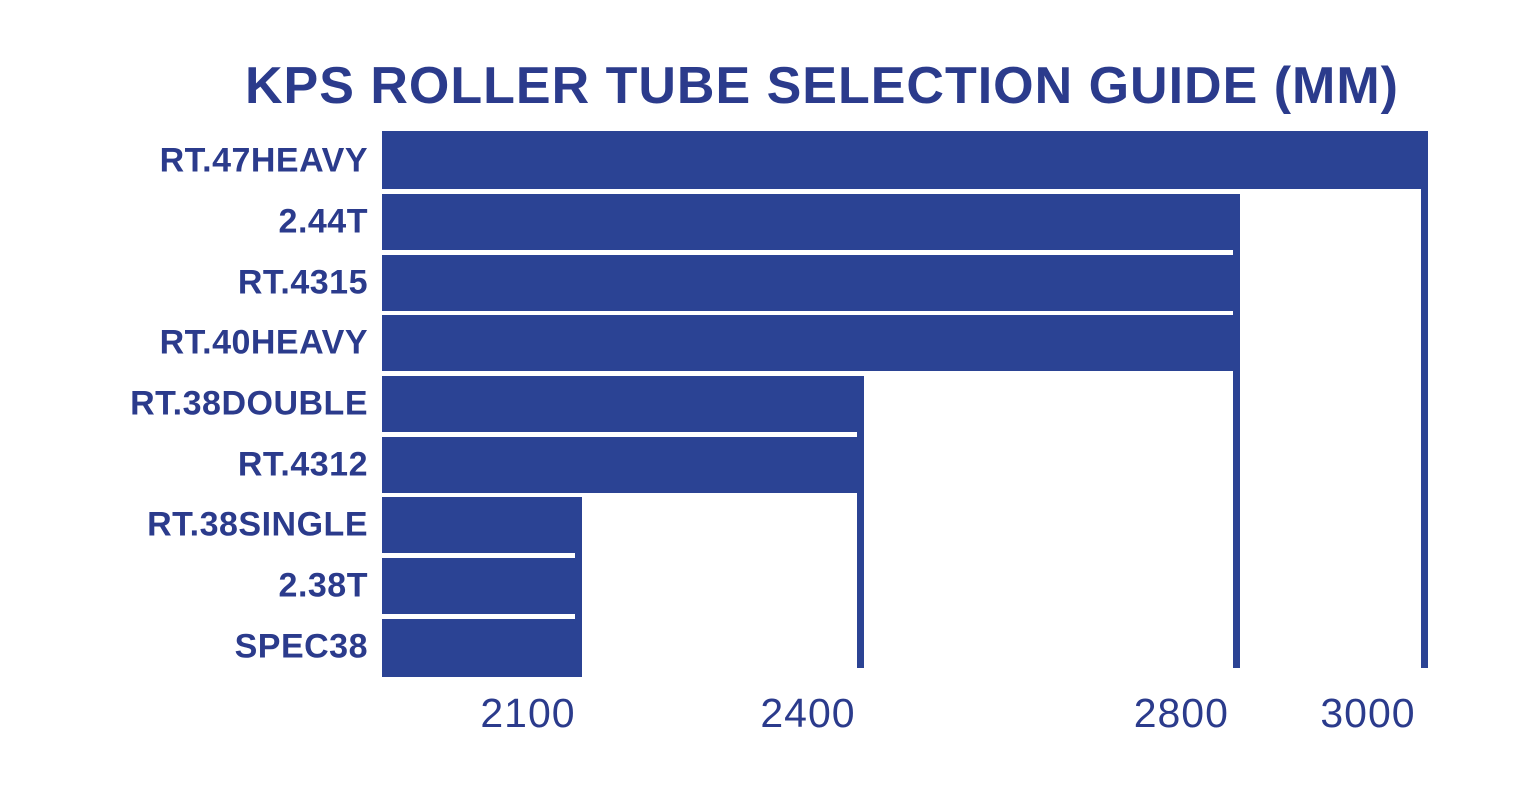  What do you see at coordinates (623, 404) in the screenshot?
I see `bar-rt-38double` at bounding box center [623, 404].